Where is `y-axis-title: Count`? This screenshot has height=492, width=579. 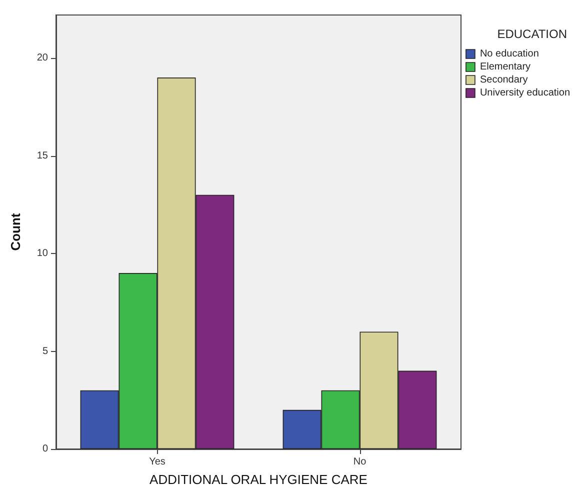
y-axis-title: Count is located at coordinates (15, 231).